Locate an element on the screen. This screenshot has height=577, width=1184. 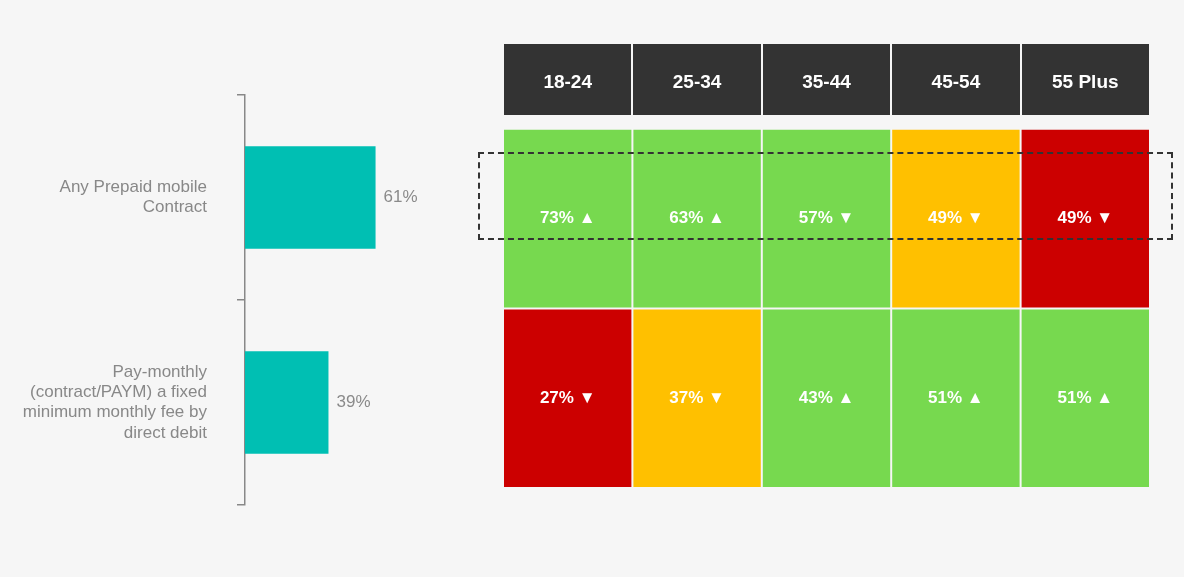
x-tick-label: 35-44 is located at coordinates (827, 81).